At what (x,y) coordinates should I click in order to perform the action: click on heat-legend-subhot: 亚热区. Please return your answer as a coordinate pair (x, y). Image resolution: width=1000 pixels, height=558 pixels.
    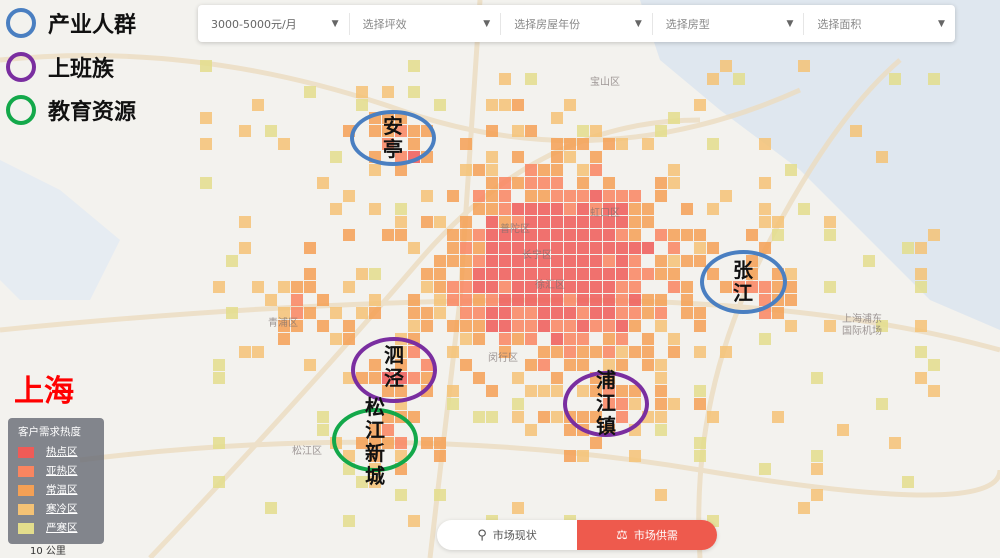
    Looking at the image, I should click on (61, 471).